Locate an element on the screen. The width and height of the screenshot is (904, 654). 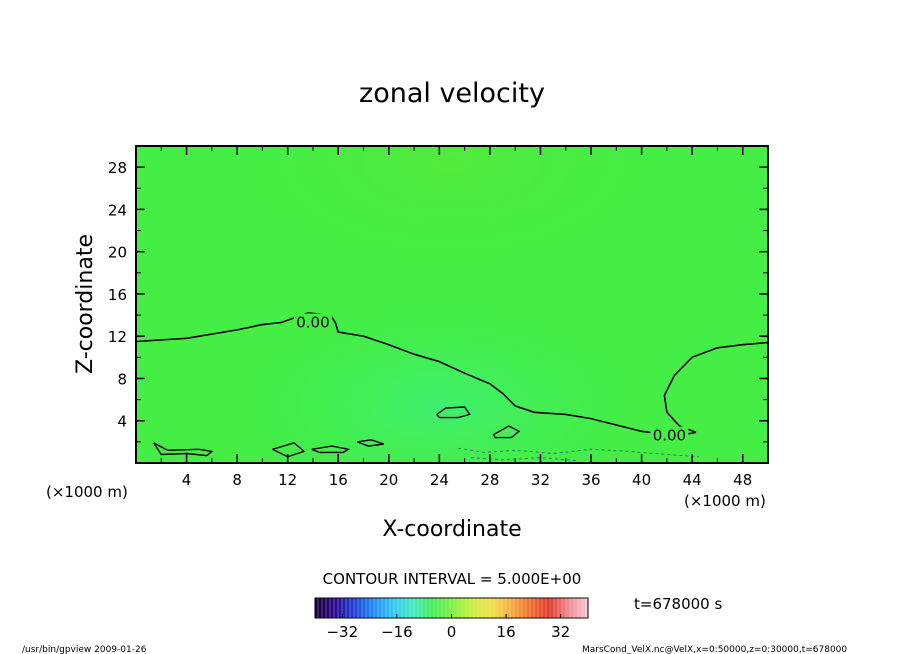
colorbar-tick-label: −16 is located at coordinates (397, 632).